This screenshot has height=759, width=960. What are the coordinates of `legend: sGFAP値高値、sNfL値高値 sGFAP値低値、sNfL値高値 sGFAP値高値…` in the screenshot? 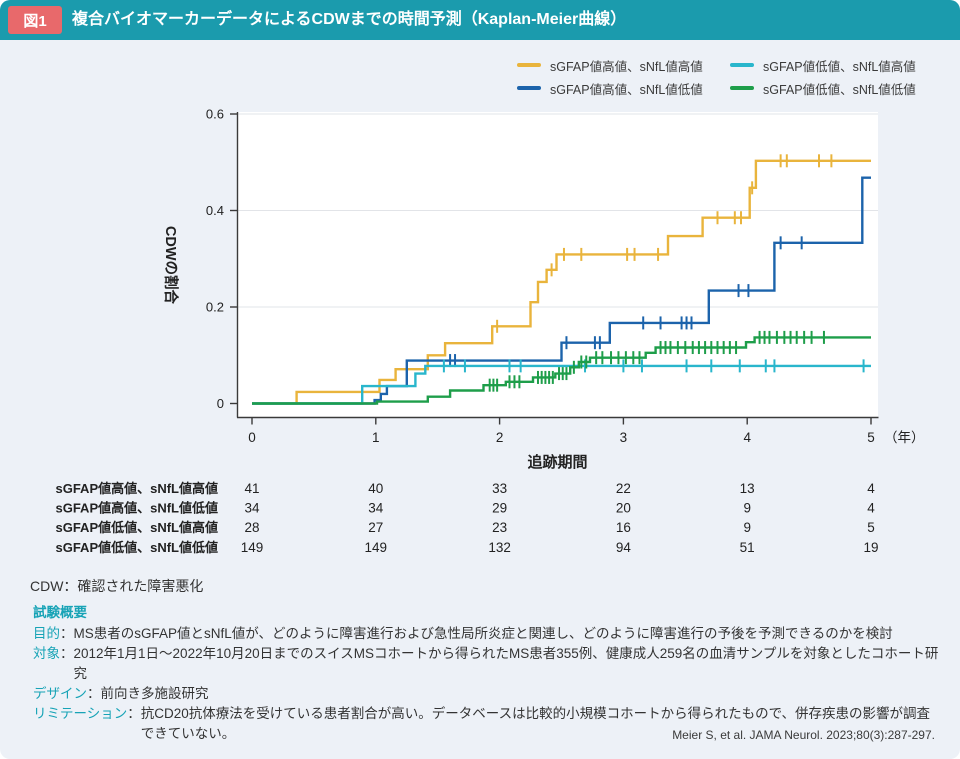 It's located at (716, 77).